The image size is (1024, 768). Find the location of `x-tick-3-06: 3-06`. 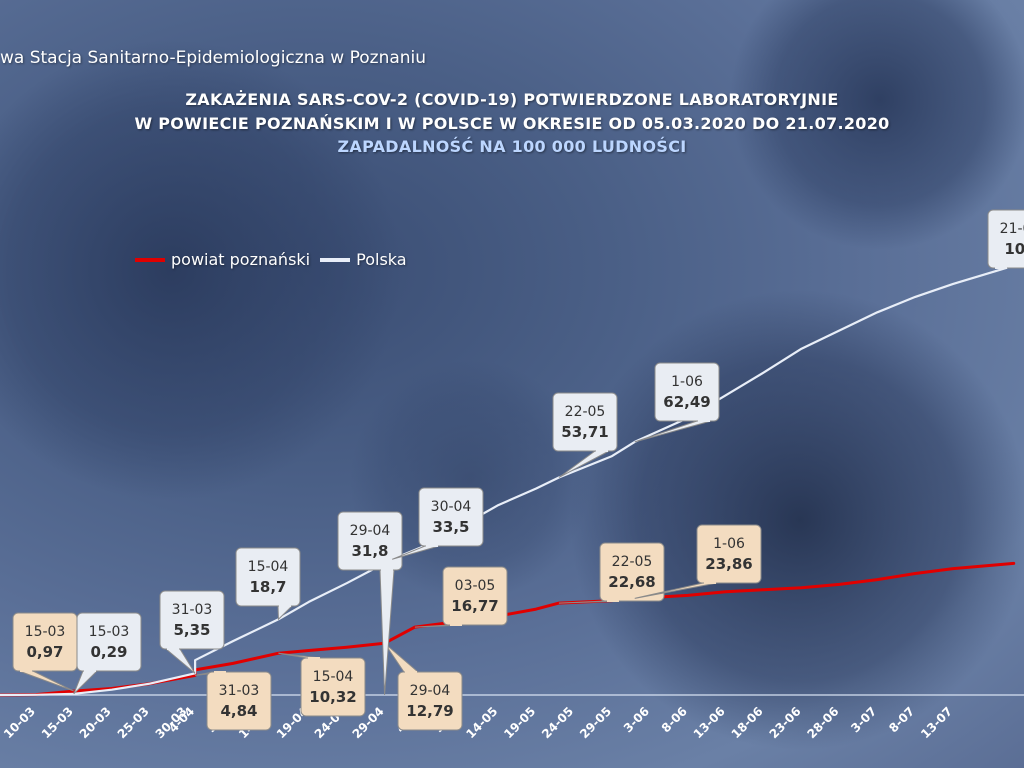

x-tick-3-06: 3-06 is located at coordinates (636, 719).